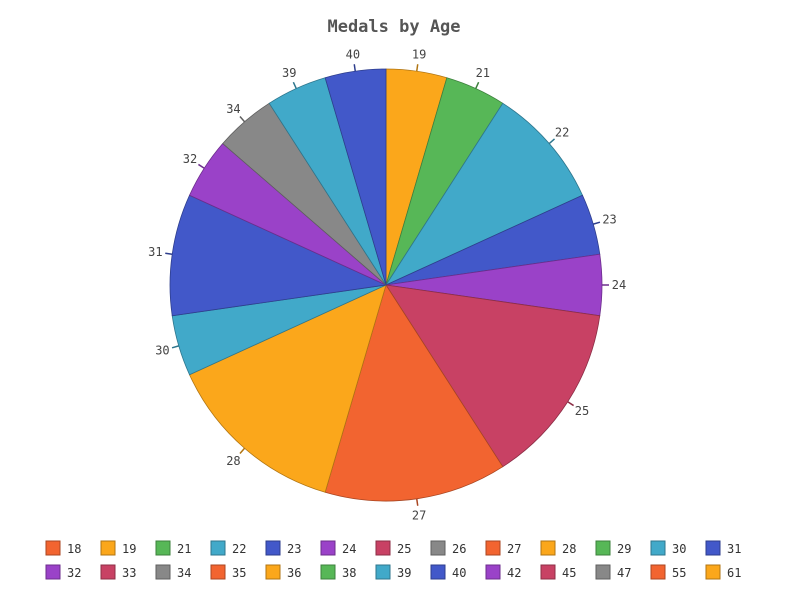  What do you see at coordinates (582, 411) in the screenshot?
I see `slice-label-25: 25` at bounding box center [582, 411].